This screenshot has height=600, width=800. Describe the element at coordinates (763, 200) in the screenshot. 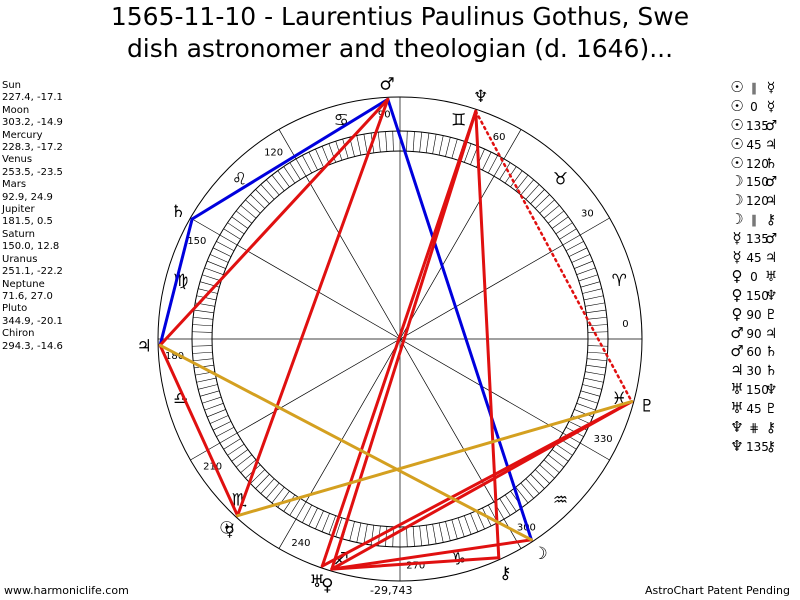

I see `aspect-row: ☽ 120♃` at that location.